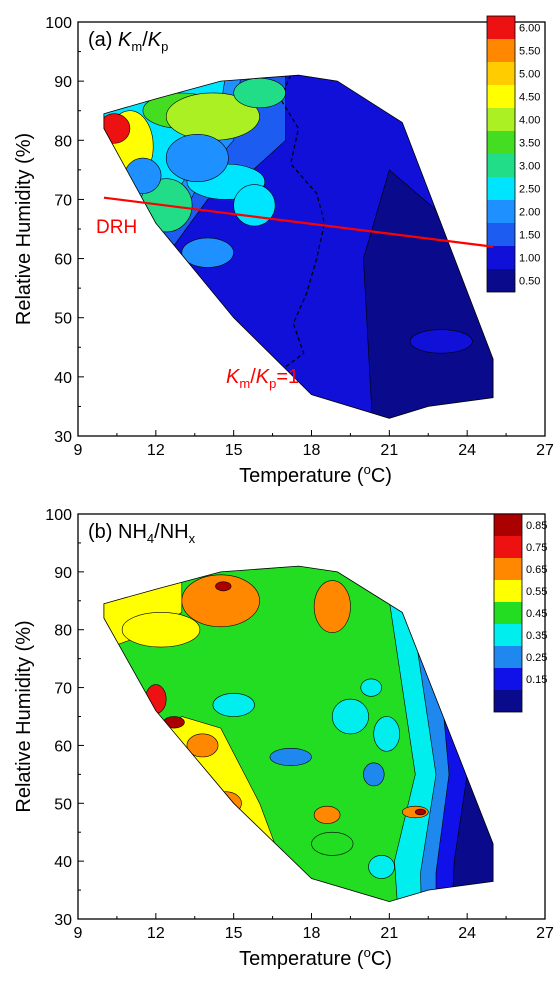  Describe the element at coordinates (529, 259) in the screenshot. I see `legend-label: 1.00` at that location.